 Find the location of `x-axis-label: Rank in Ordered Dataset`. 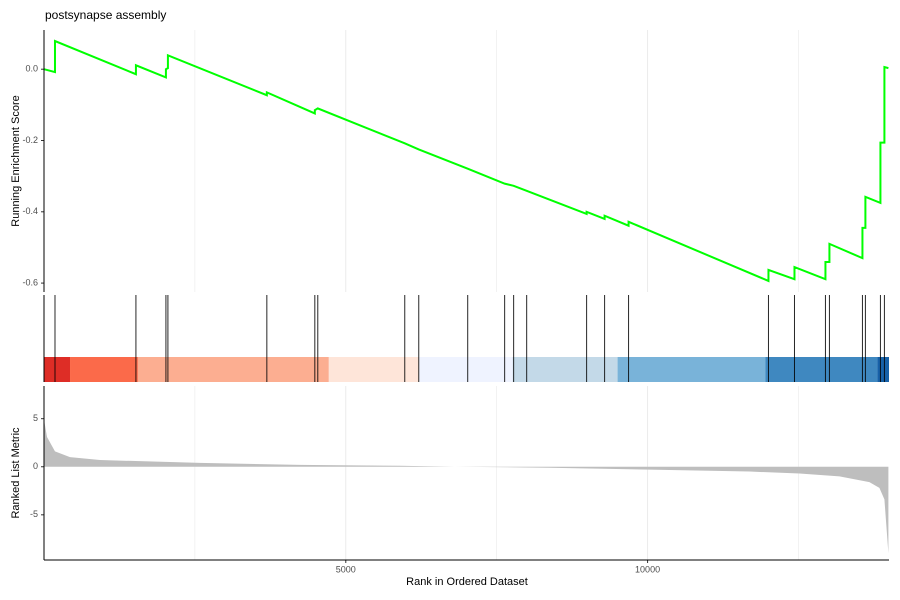

x-axis-label: Rank in Ordered Dataset is located at coordinates (467, 582).